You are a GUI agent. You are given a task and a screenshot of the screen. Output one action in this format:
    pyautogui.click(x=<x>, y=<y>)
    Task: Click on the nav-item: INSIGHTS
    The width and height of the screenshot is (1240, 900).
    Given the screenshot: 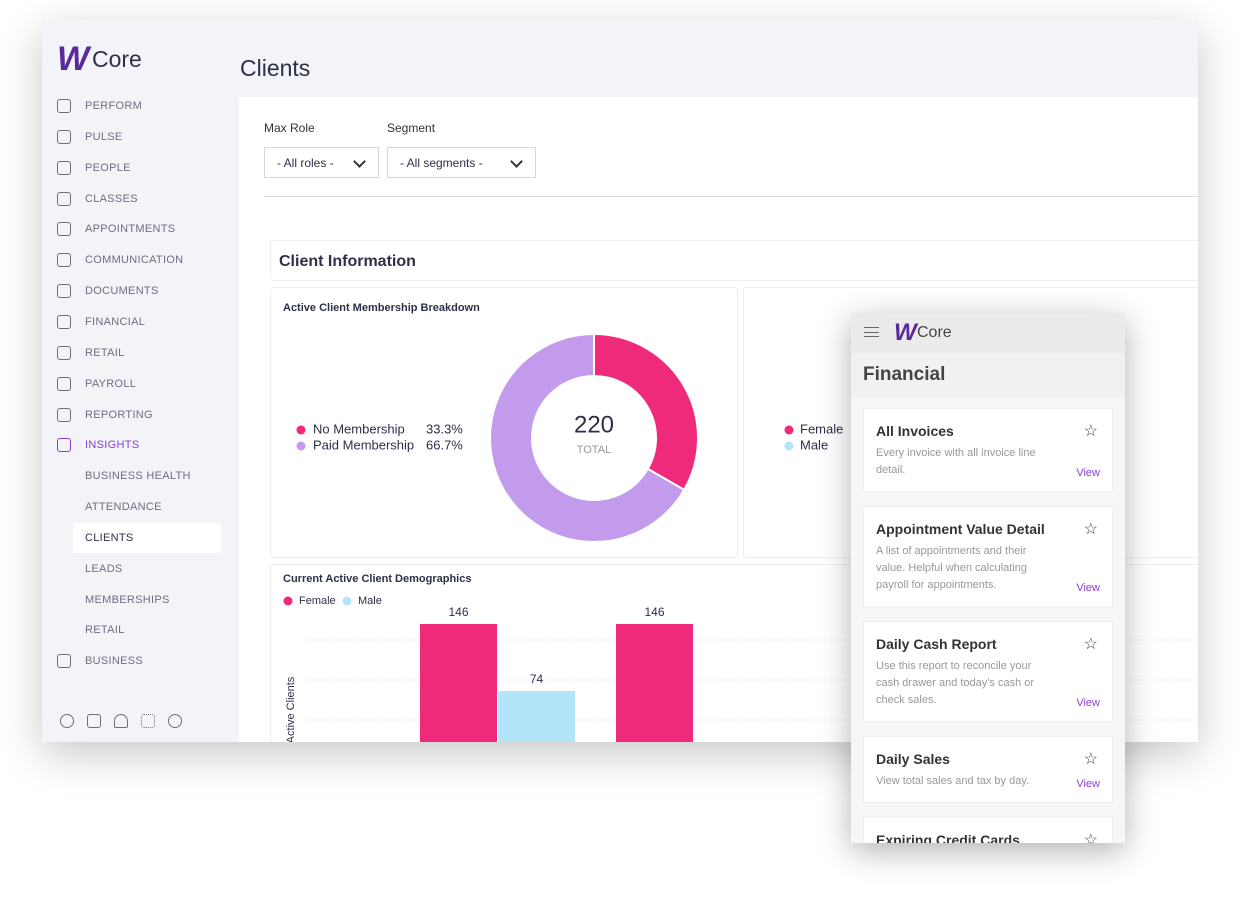 What is the action you would take?
    pyautogui.click(x=140, y=445)
    